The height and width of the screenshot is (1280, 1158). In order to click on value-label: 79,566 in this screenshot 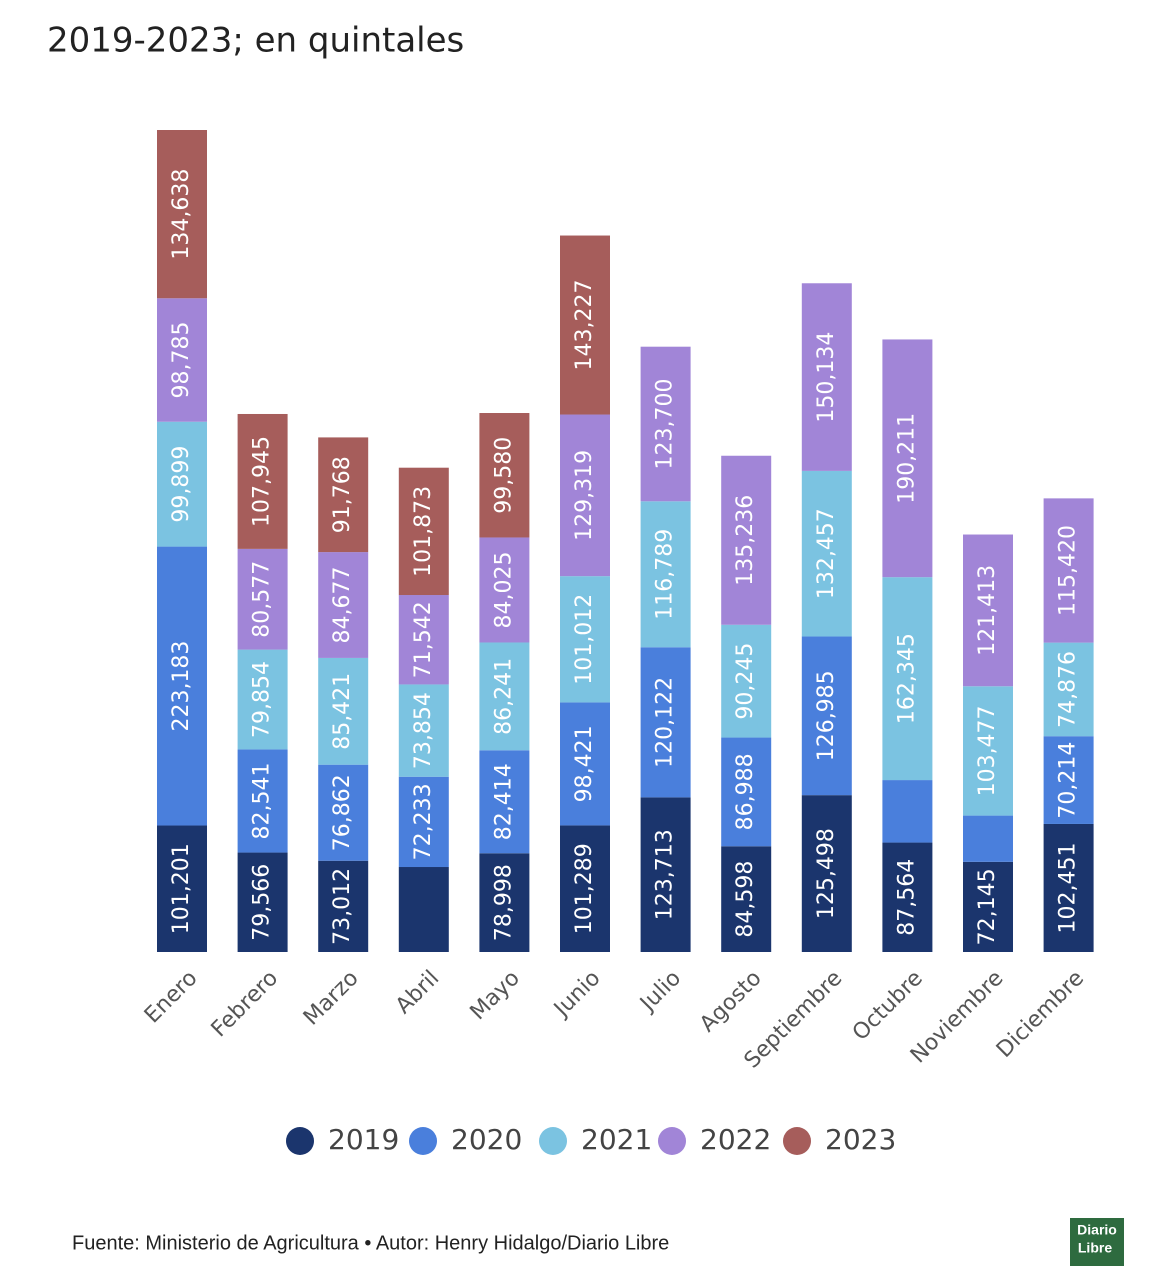, I will do `click(262, 902)`.